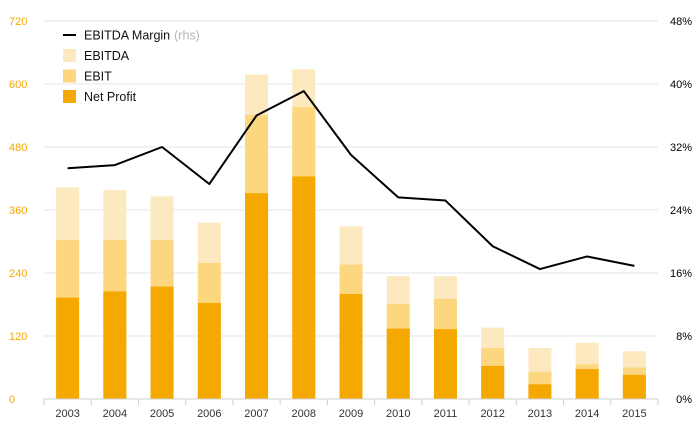 The height and width of the screenshot is (433, 700). What do you see at coordinates (587, 414) in the screenshot?
I see `x-axis-tick-label: 2014` at bounding box center [587, 414].